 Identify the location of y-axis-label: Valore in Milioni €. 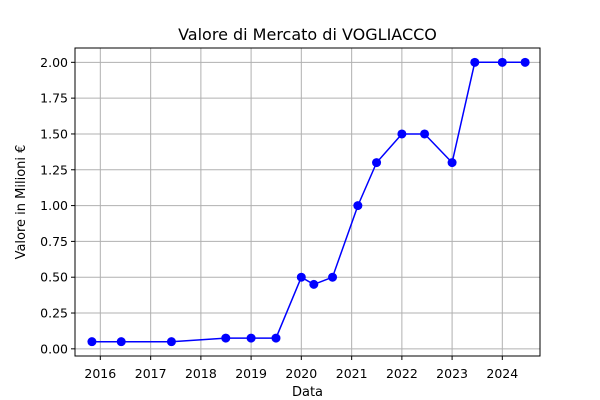
(21, 202).